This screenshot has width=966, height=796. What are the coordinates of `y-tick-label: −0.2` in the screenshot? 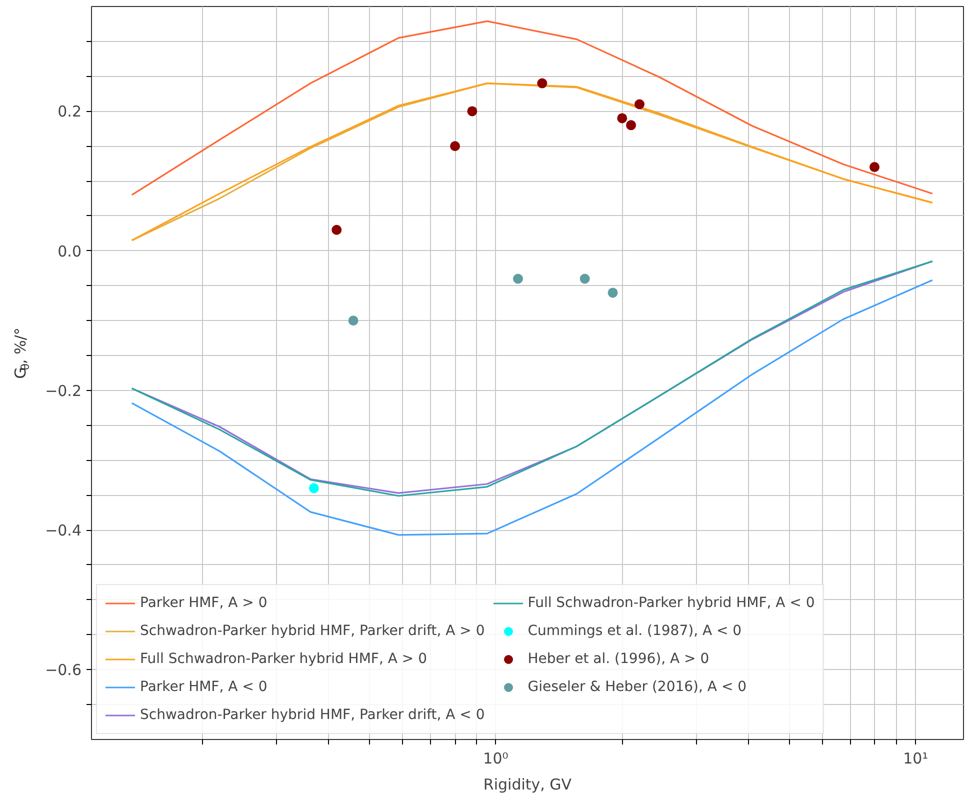 It's located at (63, 391).